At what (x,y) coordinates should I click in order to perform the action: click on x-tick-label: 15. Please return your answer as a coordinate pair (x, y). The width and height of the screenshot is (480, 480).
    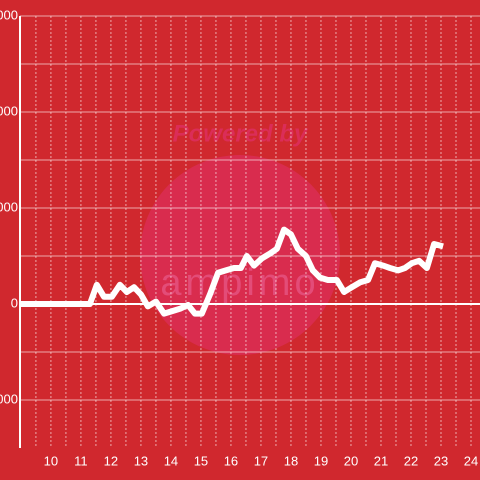
    Looking at the image, I should click on (201, 460).